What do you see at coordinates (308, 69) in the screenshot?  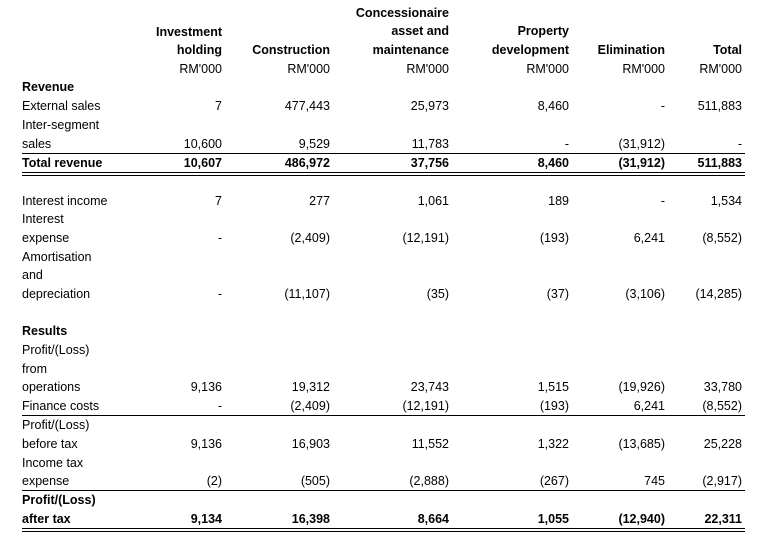 I see `header-construction-unit: RM'000` at bounding box center [308, 69].